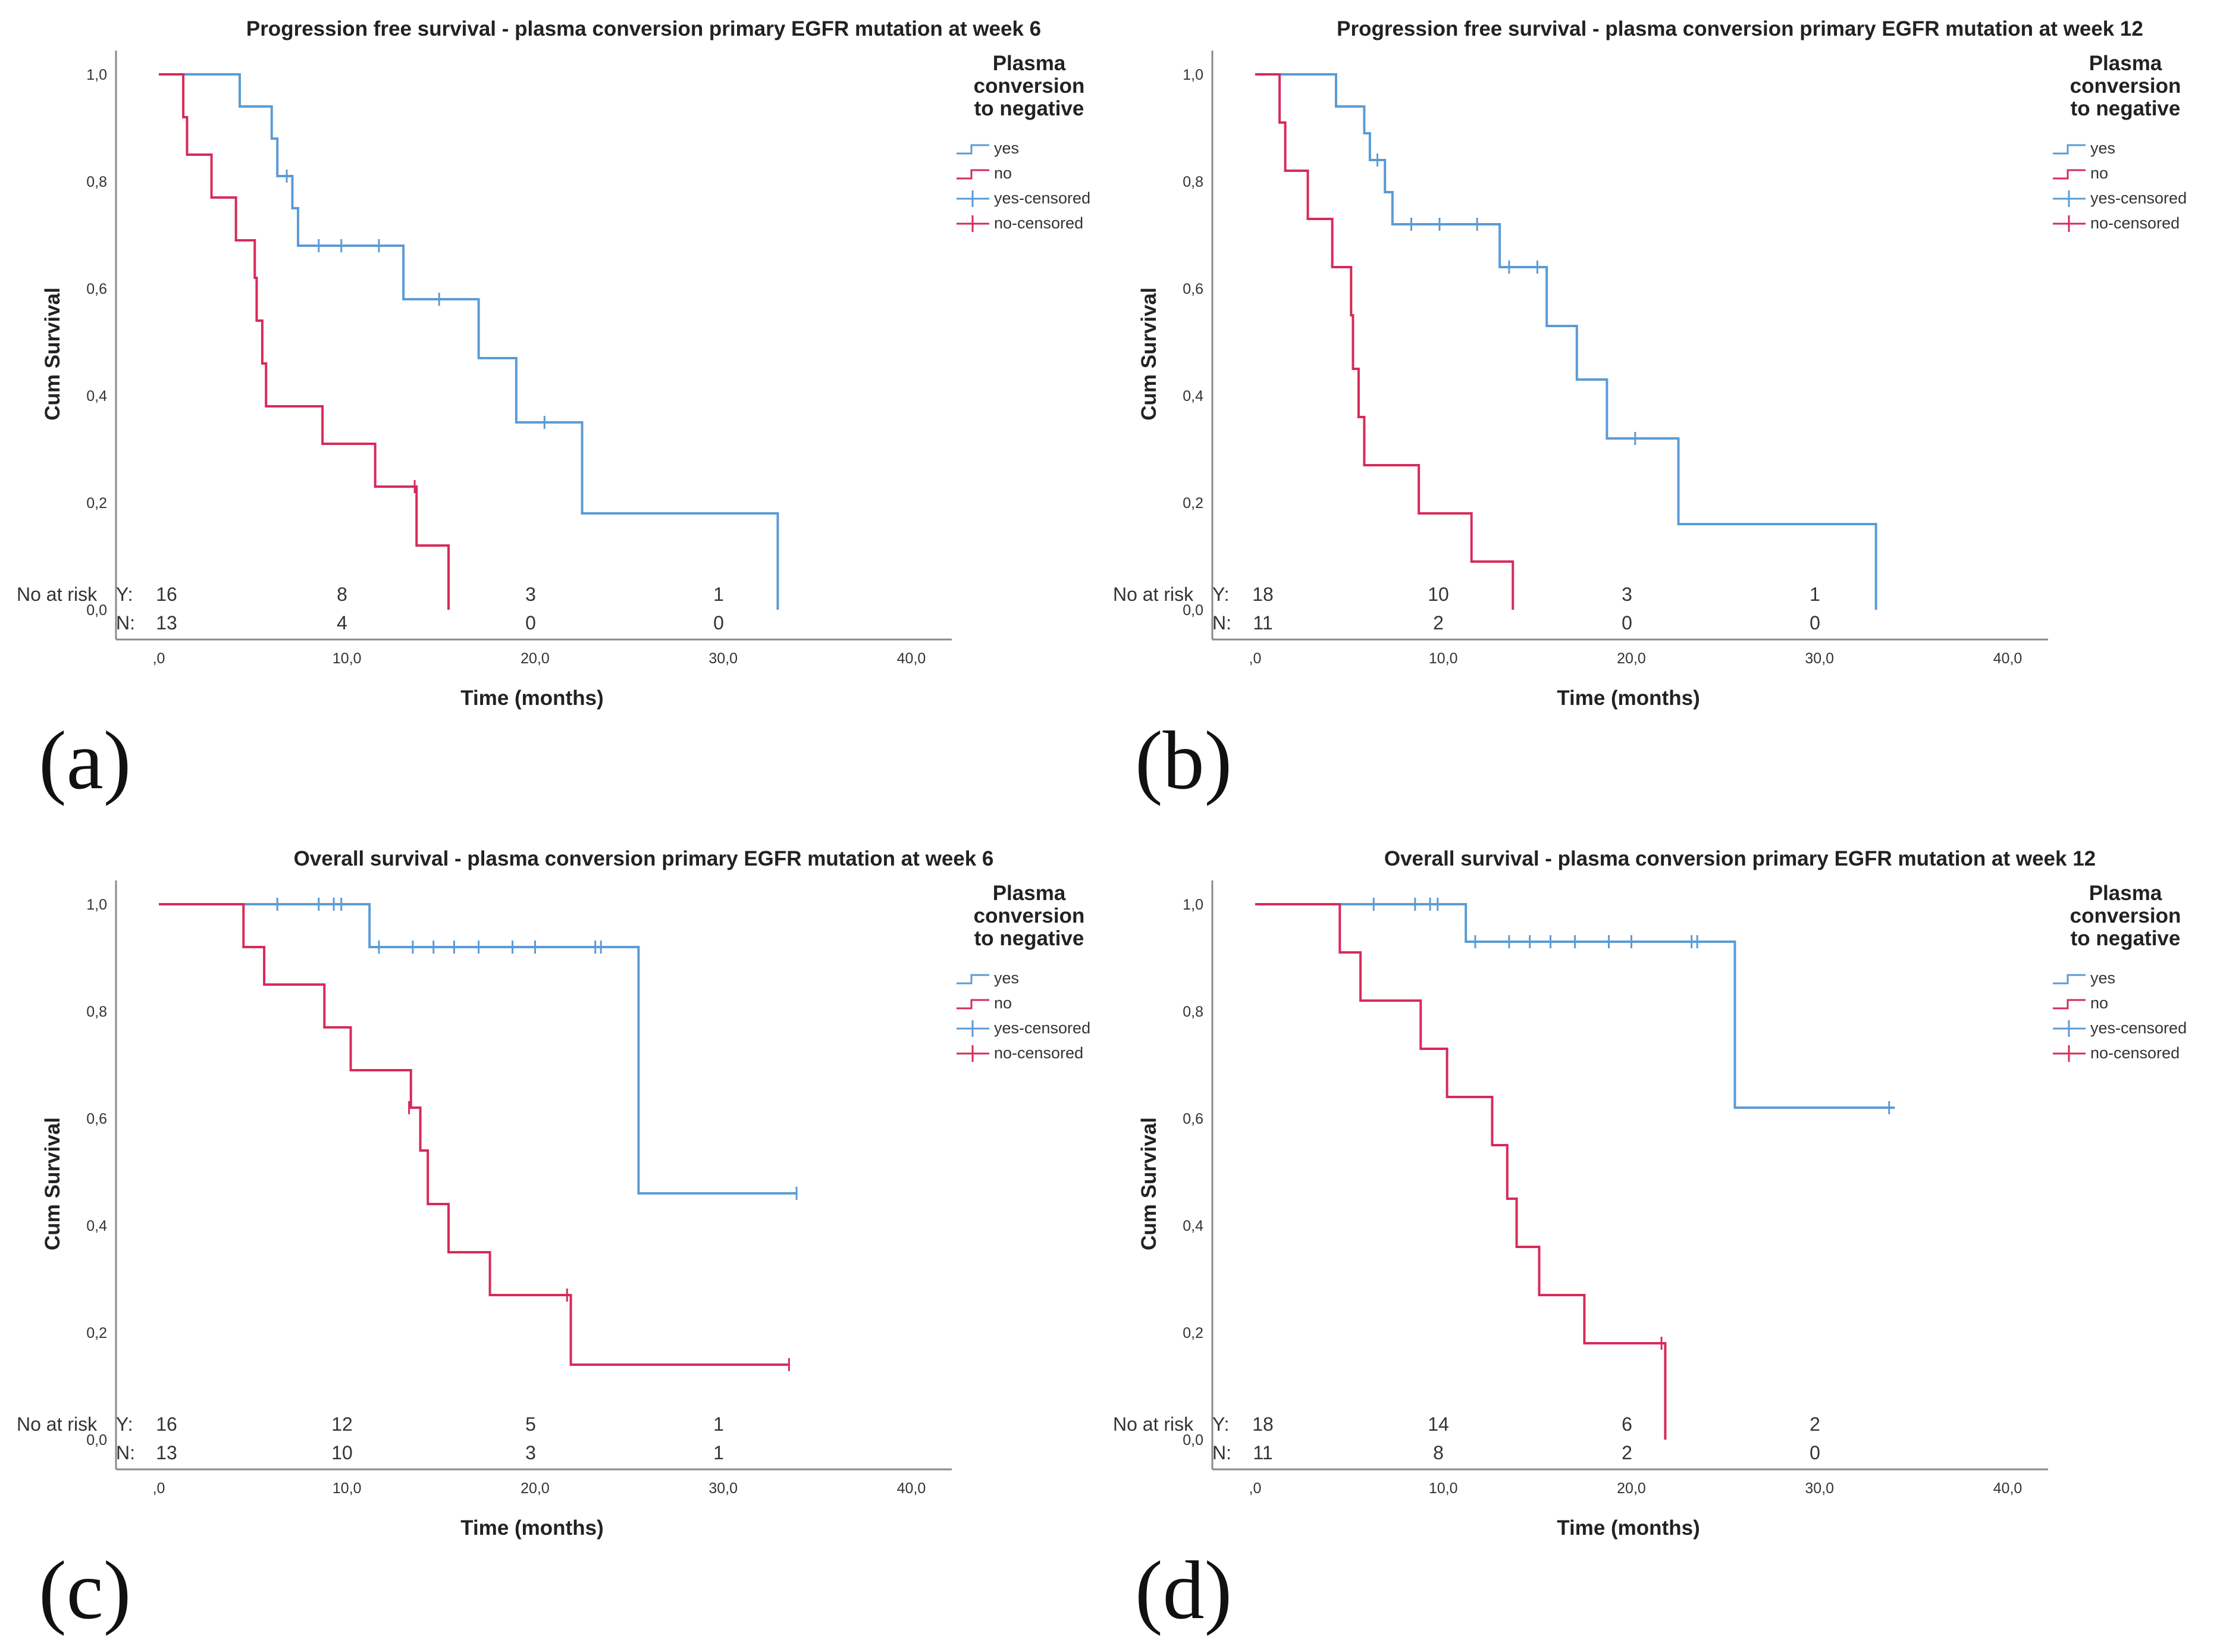 This screenshot has height=1652, width=2220. What do you see at coordinates (85, 760) in the screenshot?
I see `panel-label: (a)` at bounding box center [85, 760].